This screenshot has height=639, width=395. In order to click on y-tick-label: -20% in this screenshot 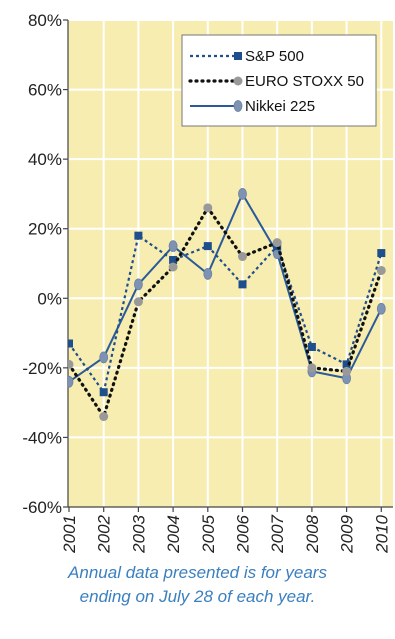, I will do `click(42, 368)`.